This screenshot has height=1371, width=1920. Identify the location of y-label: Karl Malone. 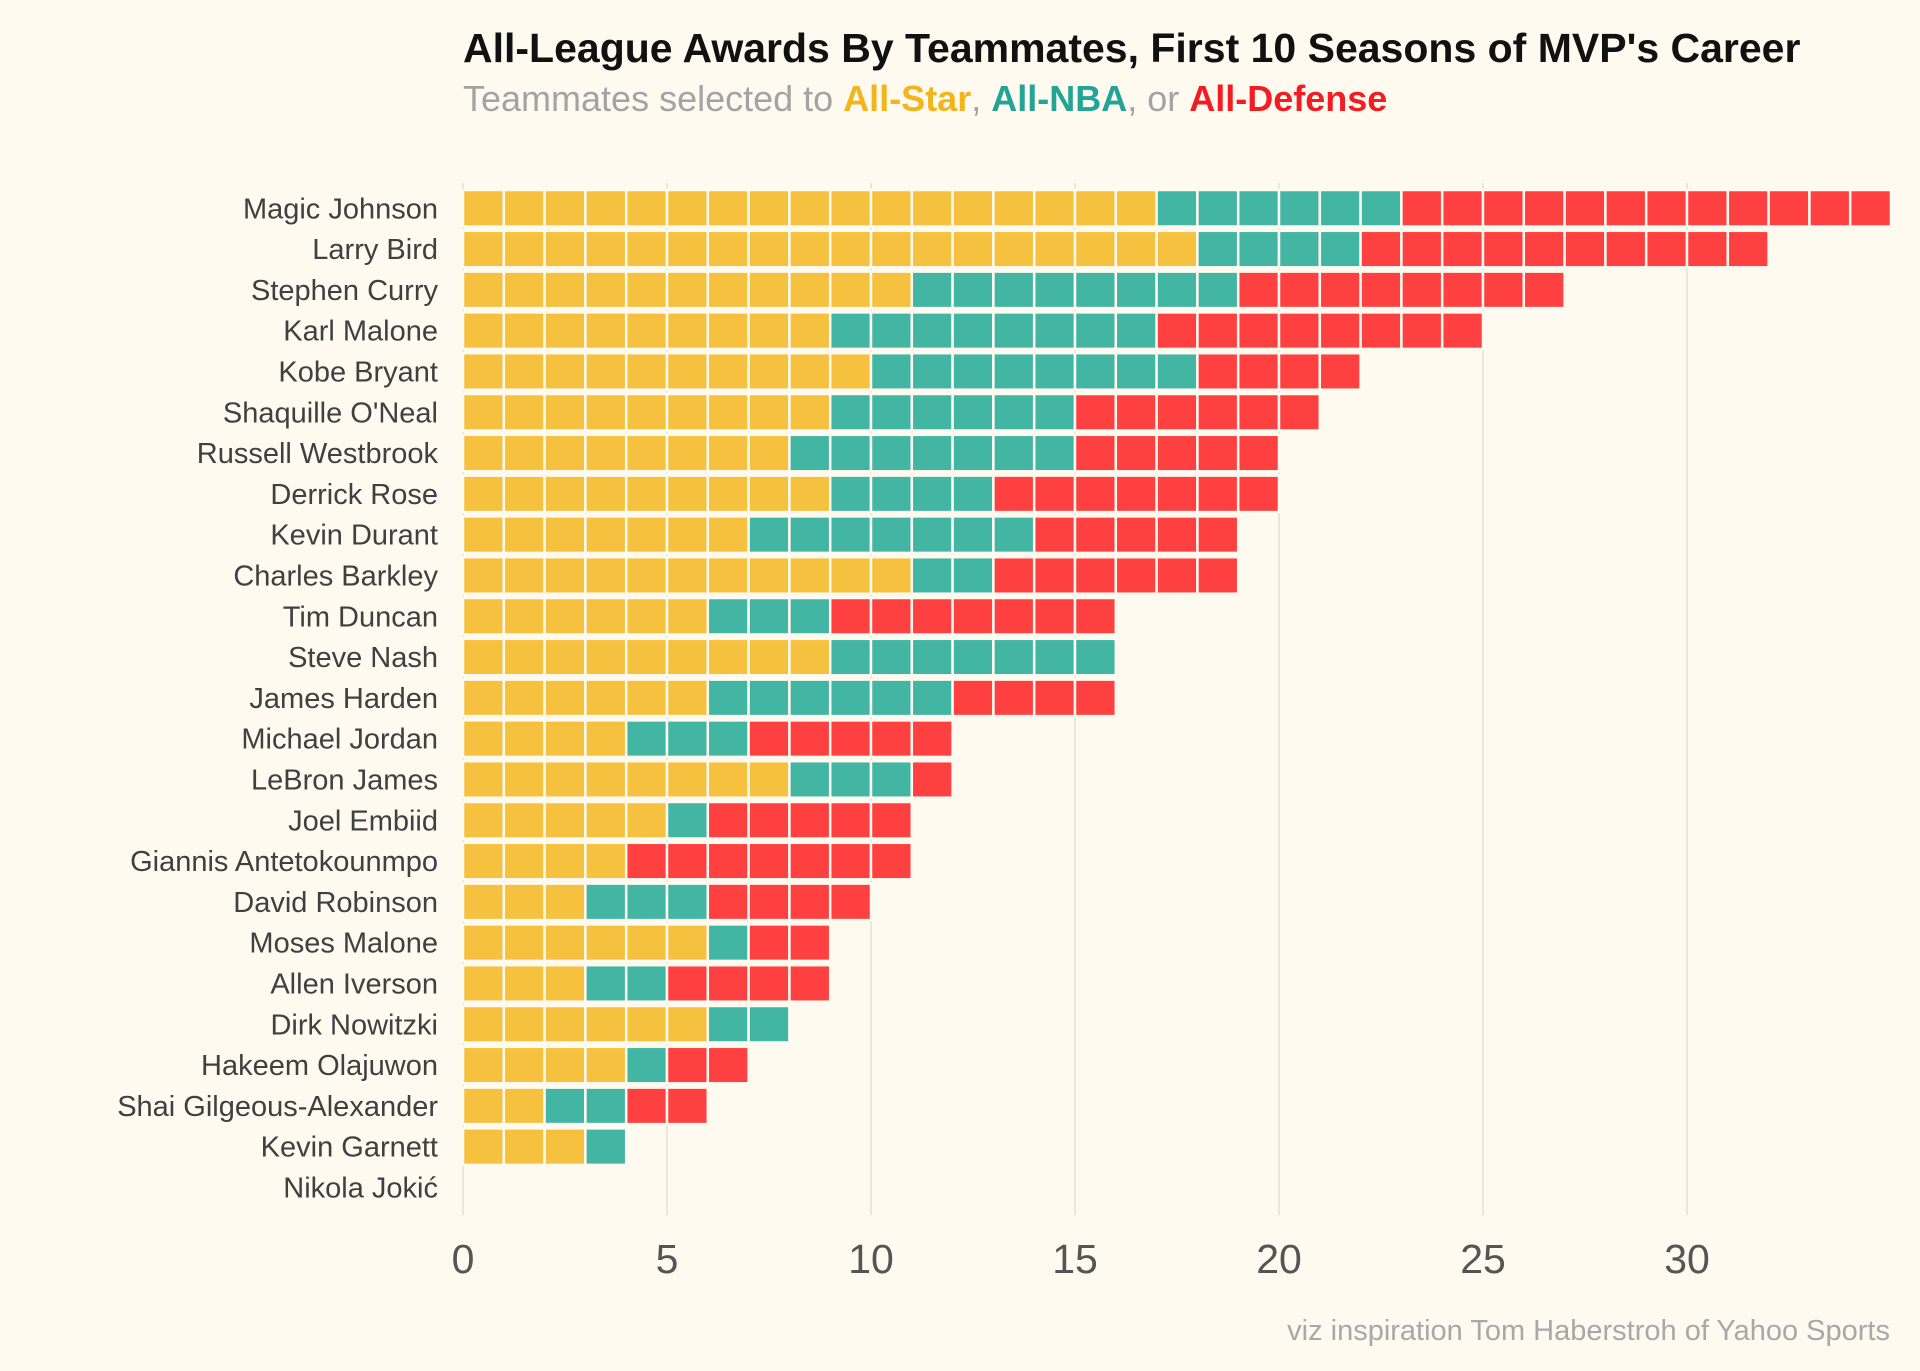
(360, 332).